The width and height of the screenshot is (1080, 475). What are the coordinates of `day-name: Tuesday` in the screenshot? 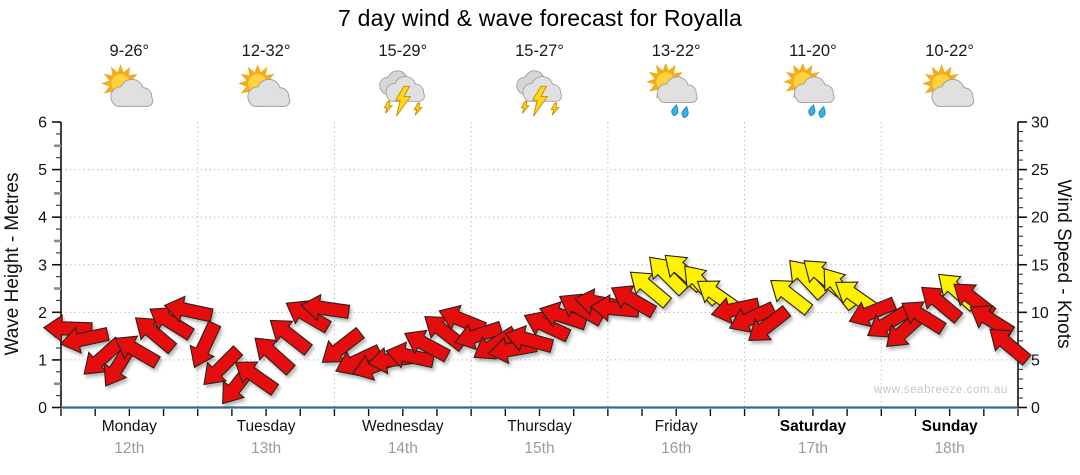 It's located at (266, 426).